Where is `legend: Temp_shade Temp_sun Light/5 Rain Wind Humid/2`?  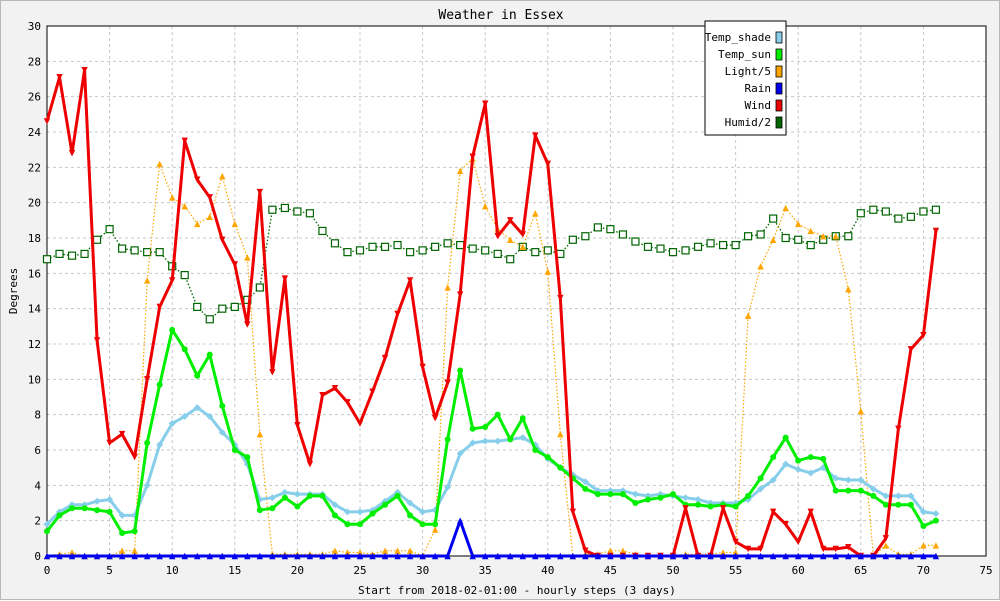
legend: Temp_shade Temp_sun Light/5 Rain Wind Humid/2 is located at coordinates (745, 78).